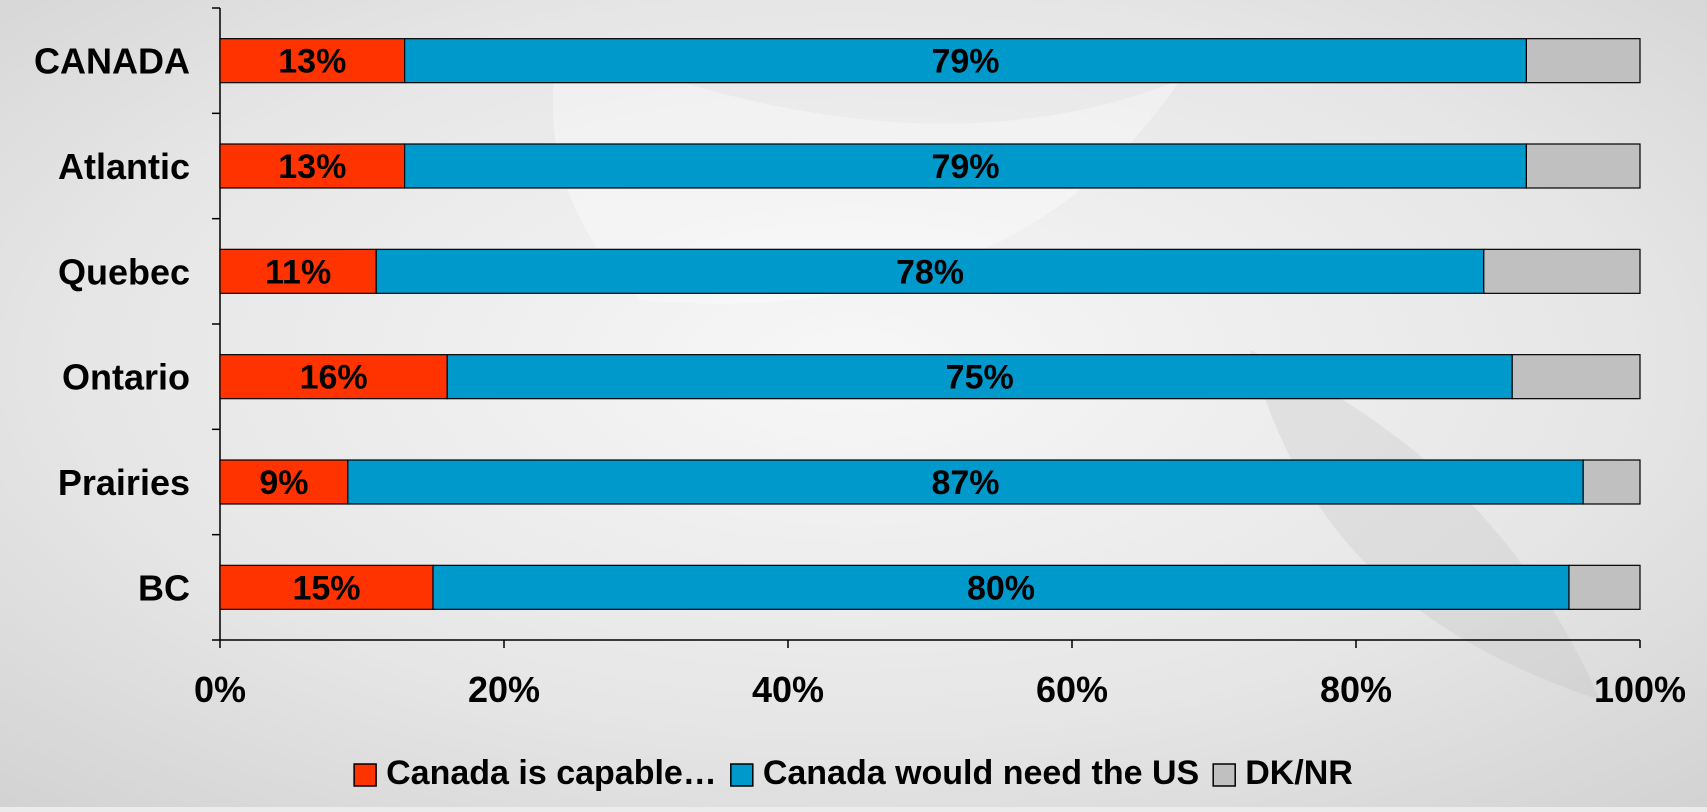 Image resolution: width=1707 pixels, height=812 pixels. What do you see at coordinates (1425, 525) in the screenshot?
I see `background-leaf-shape` at bounding box center [1425, 525].